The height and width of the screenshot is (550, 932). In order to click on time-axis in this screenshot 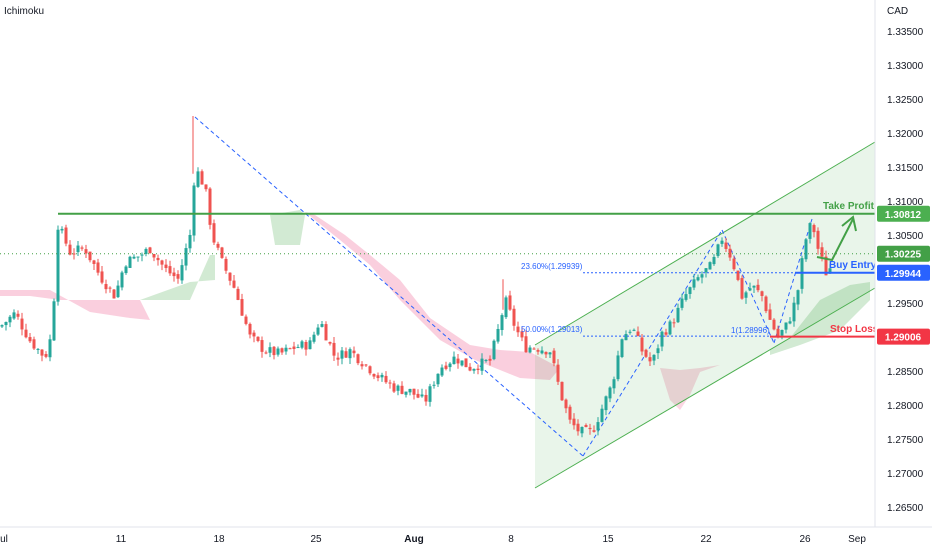, I will do `click(466, 538)`.